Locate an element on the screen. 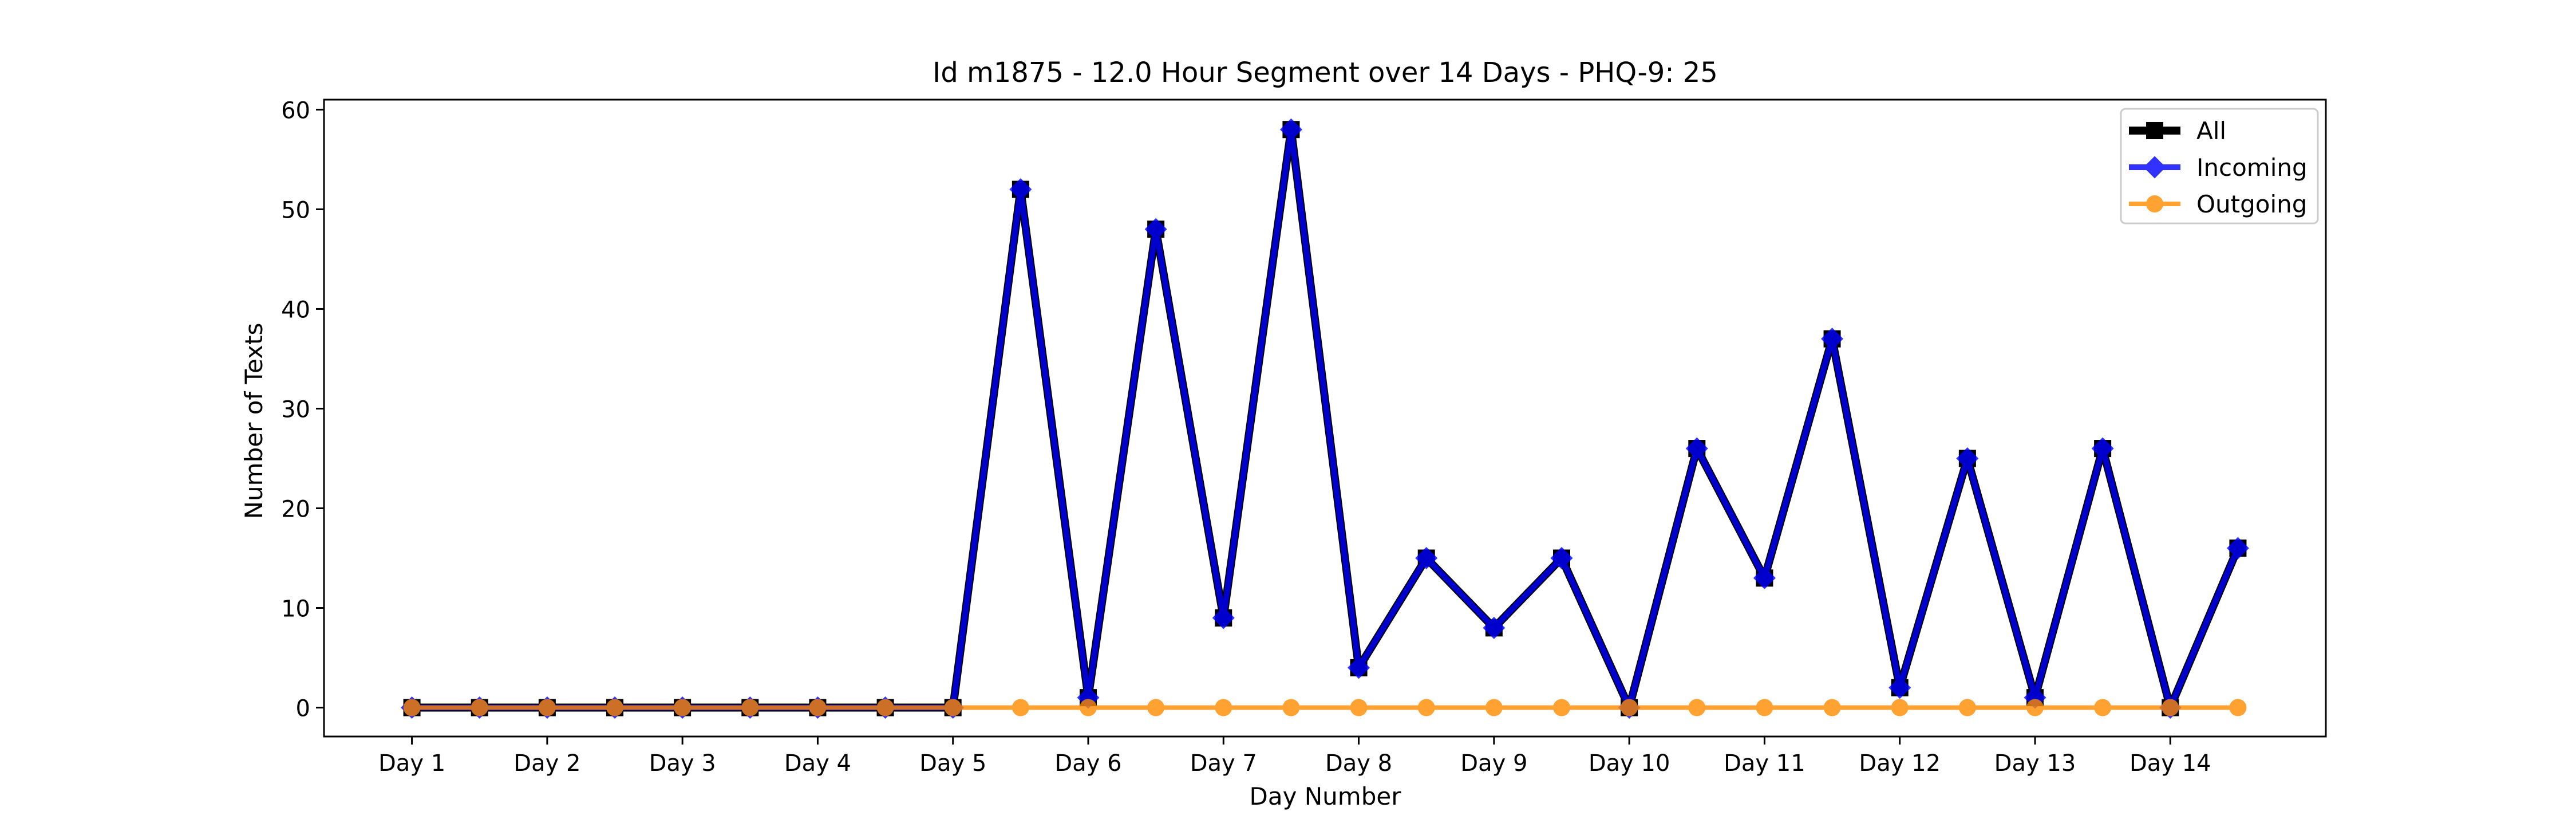 The height and width of the screenshot is (827, 2576). legend-label-outgoing: Outgoing is located at coordinates (2251, 204).